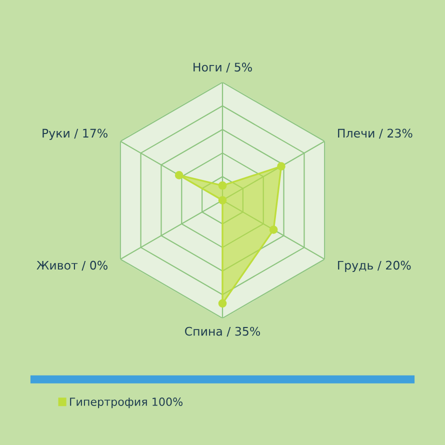  I want to click on legend-label: Гипертрофия 100%, so click(126, 403).